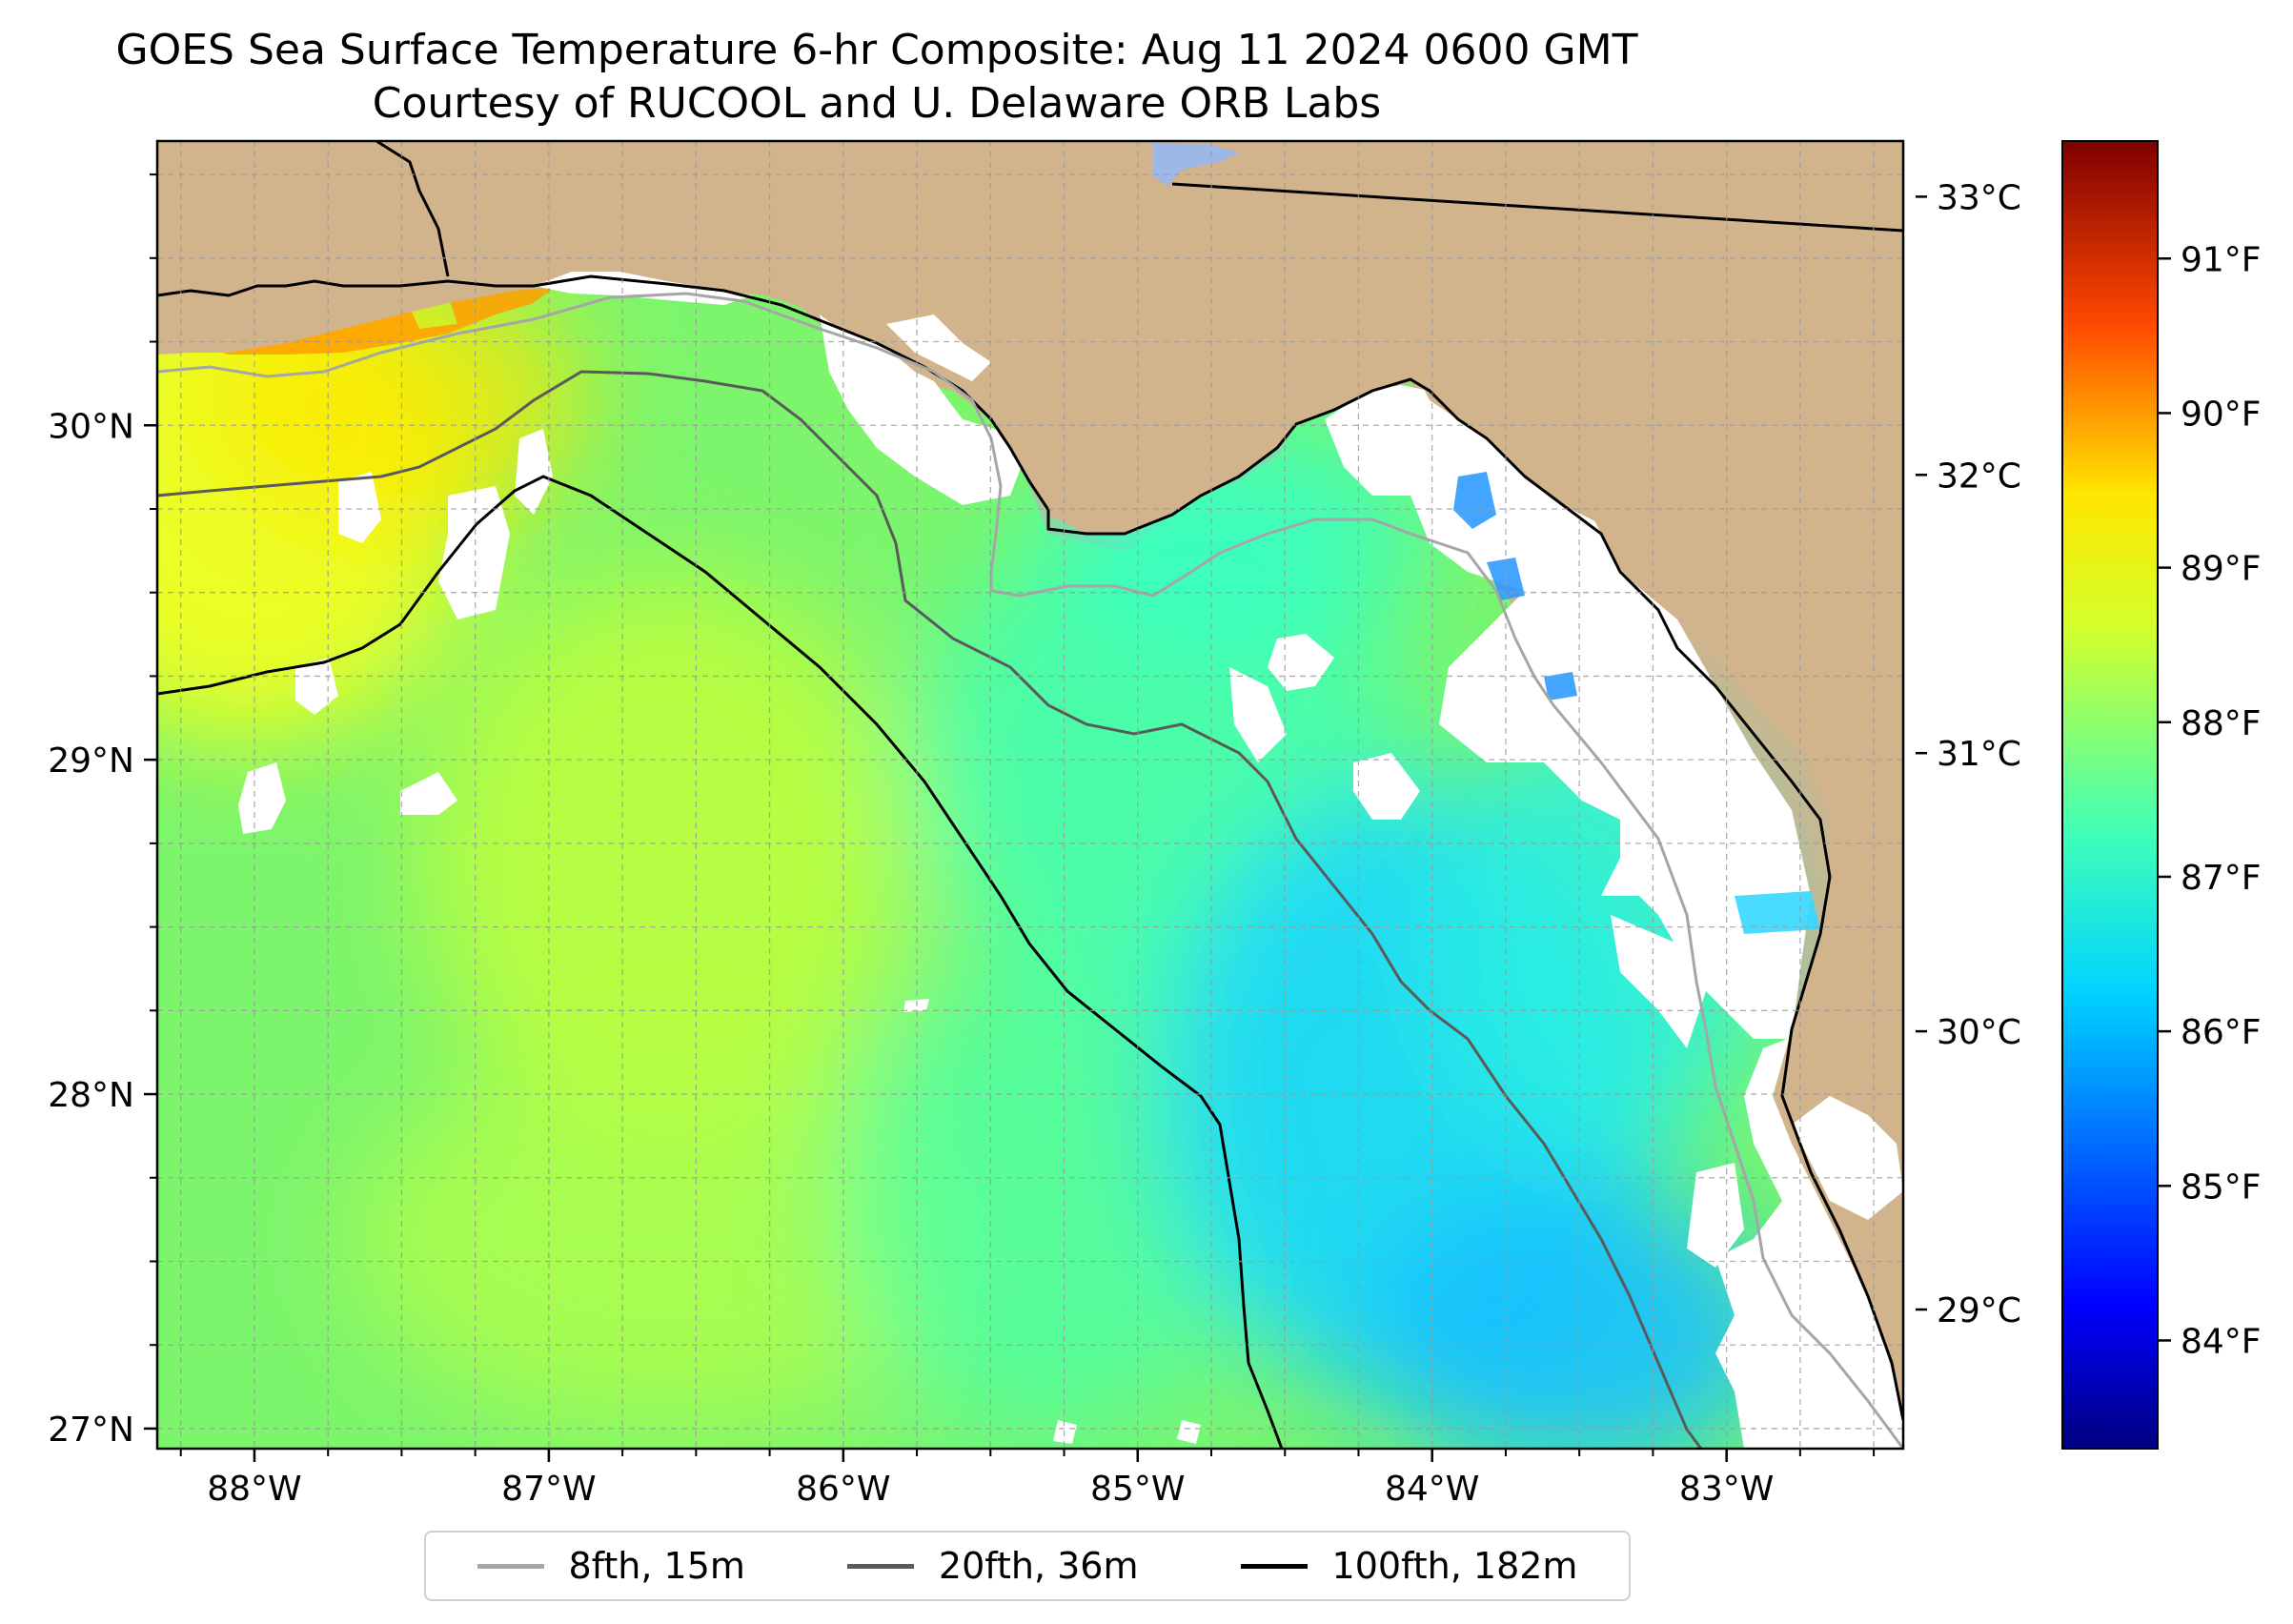 Image resolution: width=2293 pixels, height=1624 pixels. I want to click on lat-tick-label: 28°N, so click(91, 1095).